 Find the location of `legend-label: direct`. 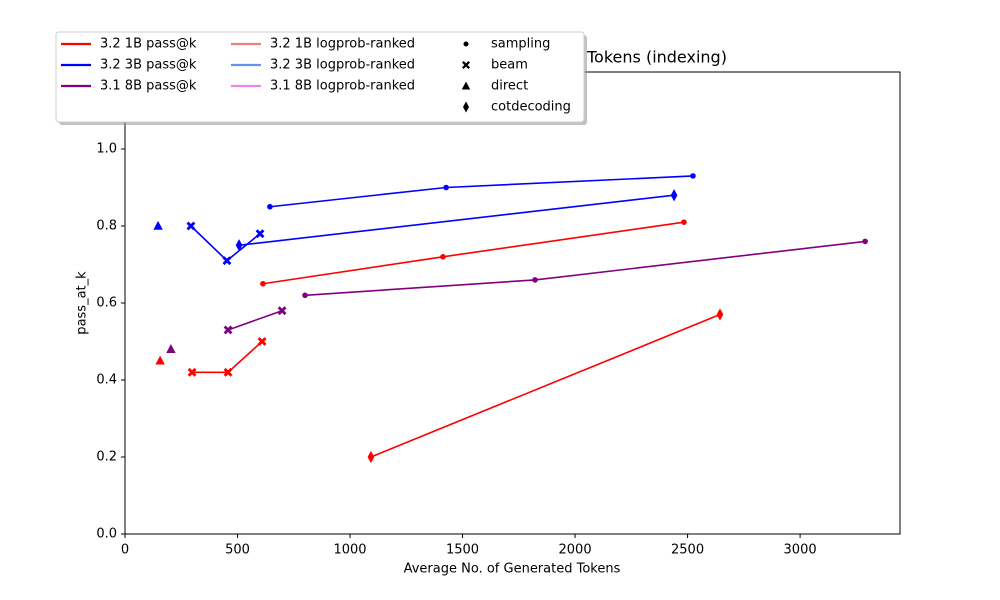

legend-label: direct is located at coordinates (509, 86).